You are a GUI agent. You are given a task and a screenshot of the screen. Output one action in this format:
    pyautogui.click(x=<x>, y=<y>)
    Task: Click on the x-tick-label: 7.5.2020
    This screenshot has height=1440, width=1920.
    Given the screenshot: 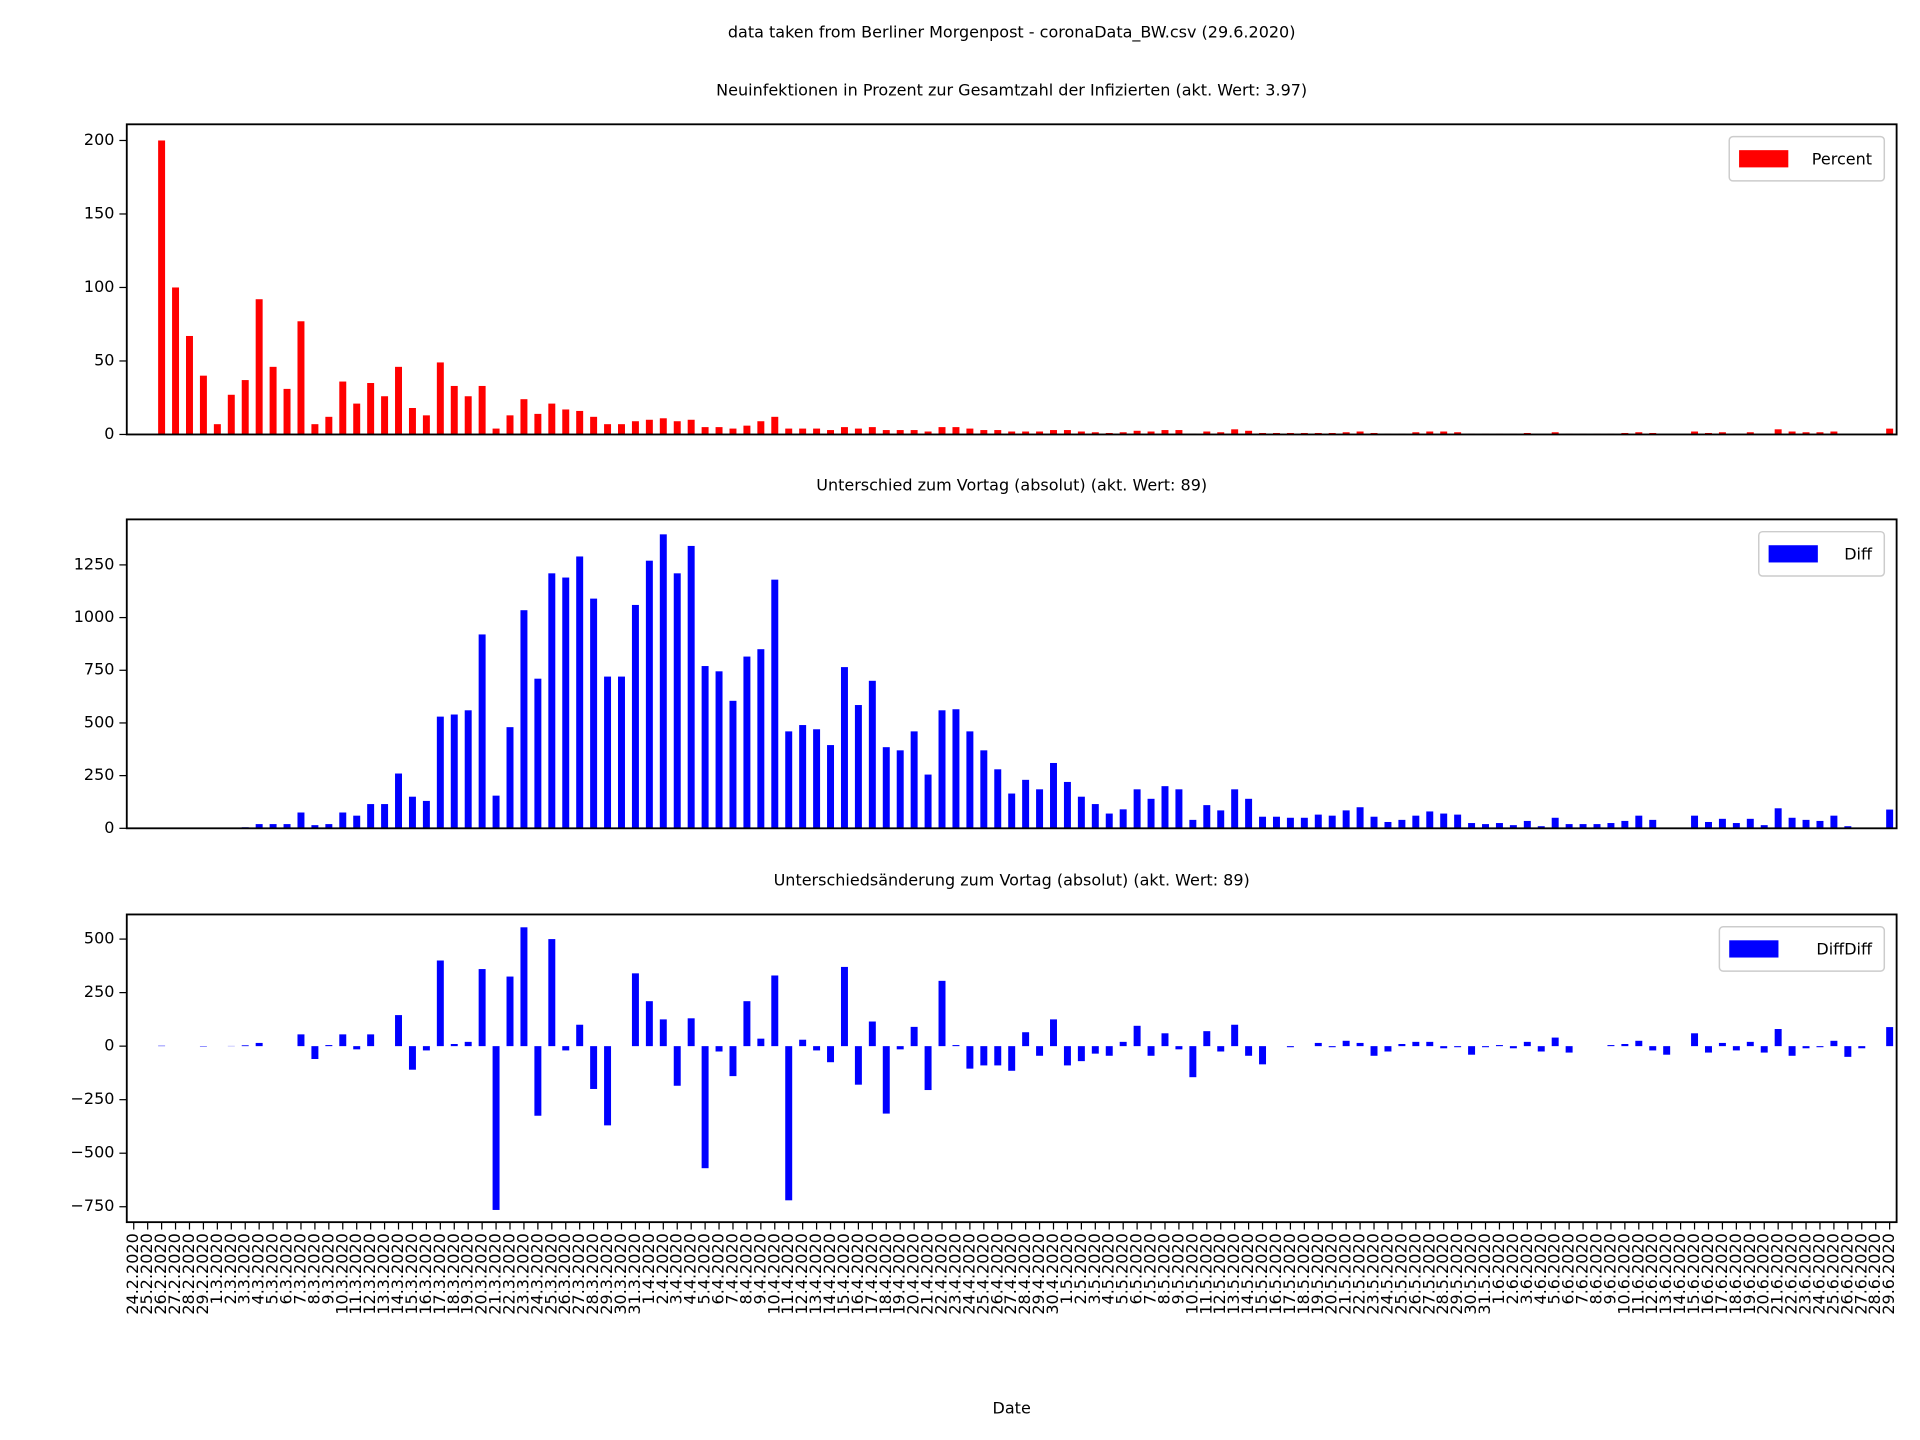 What is the action you would take?
    pyautogui.click(x=1150, y=1268)
    